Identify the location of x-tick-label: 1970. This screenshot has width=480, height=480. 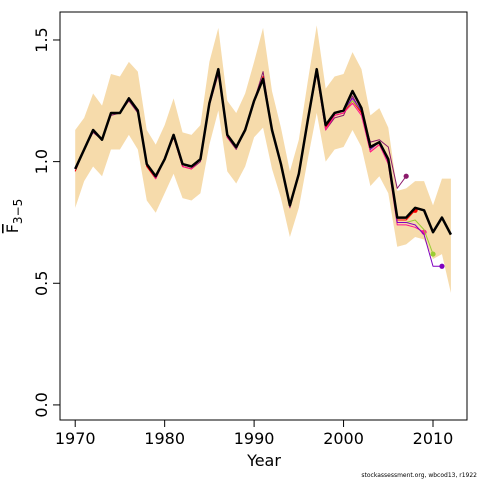
(75, 438).